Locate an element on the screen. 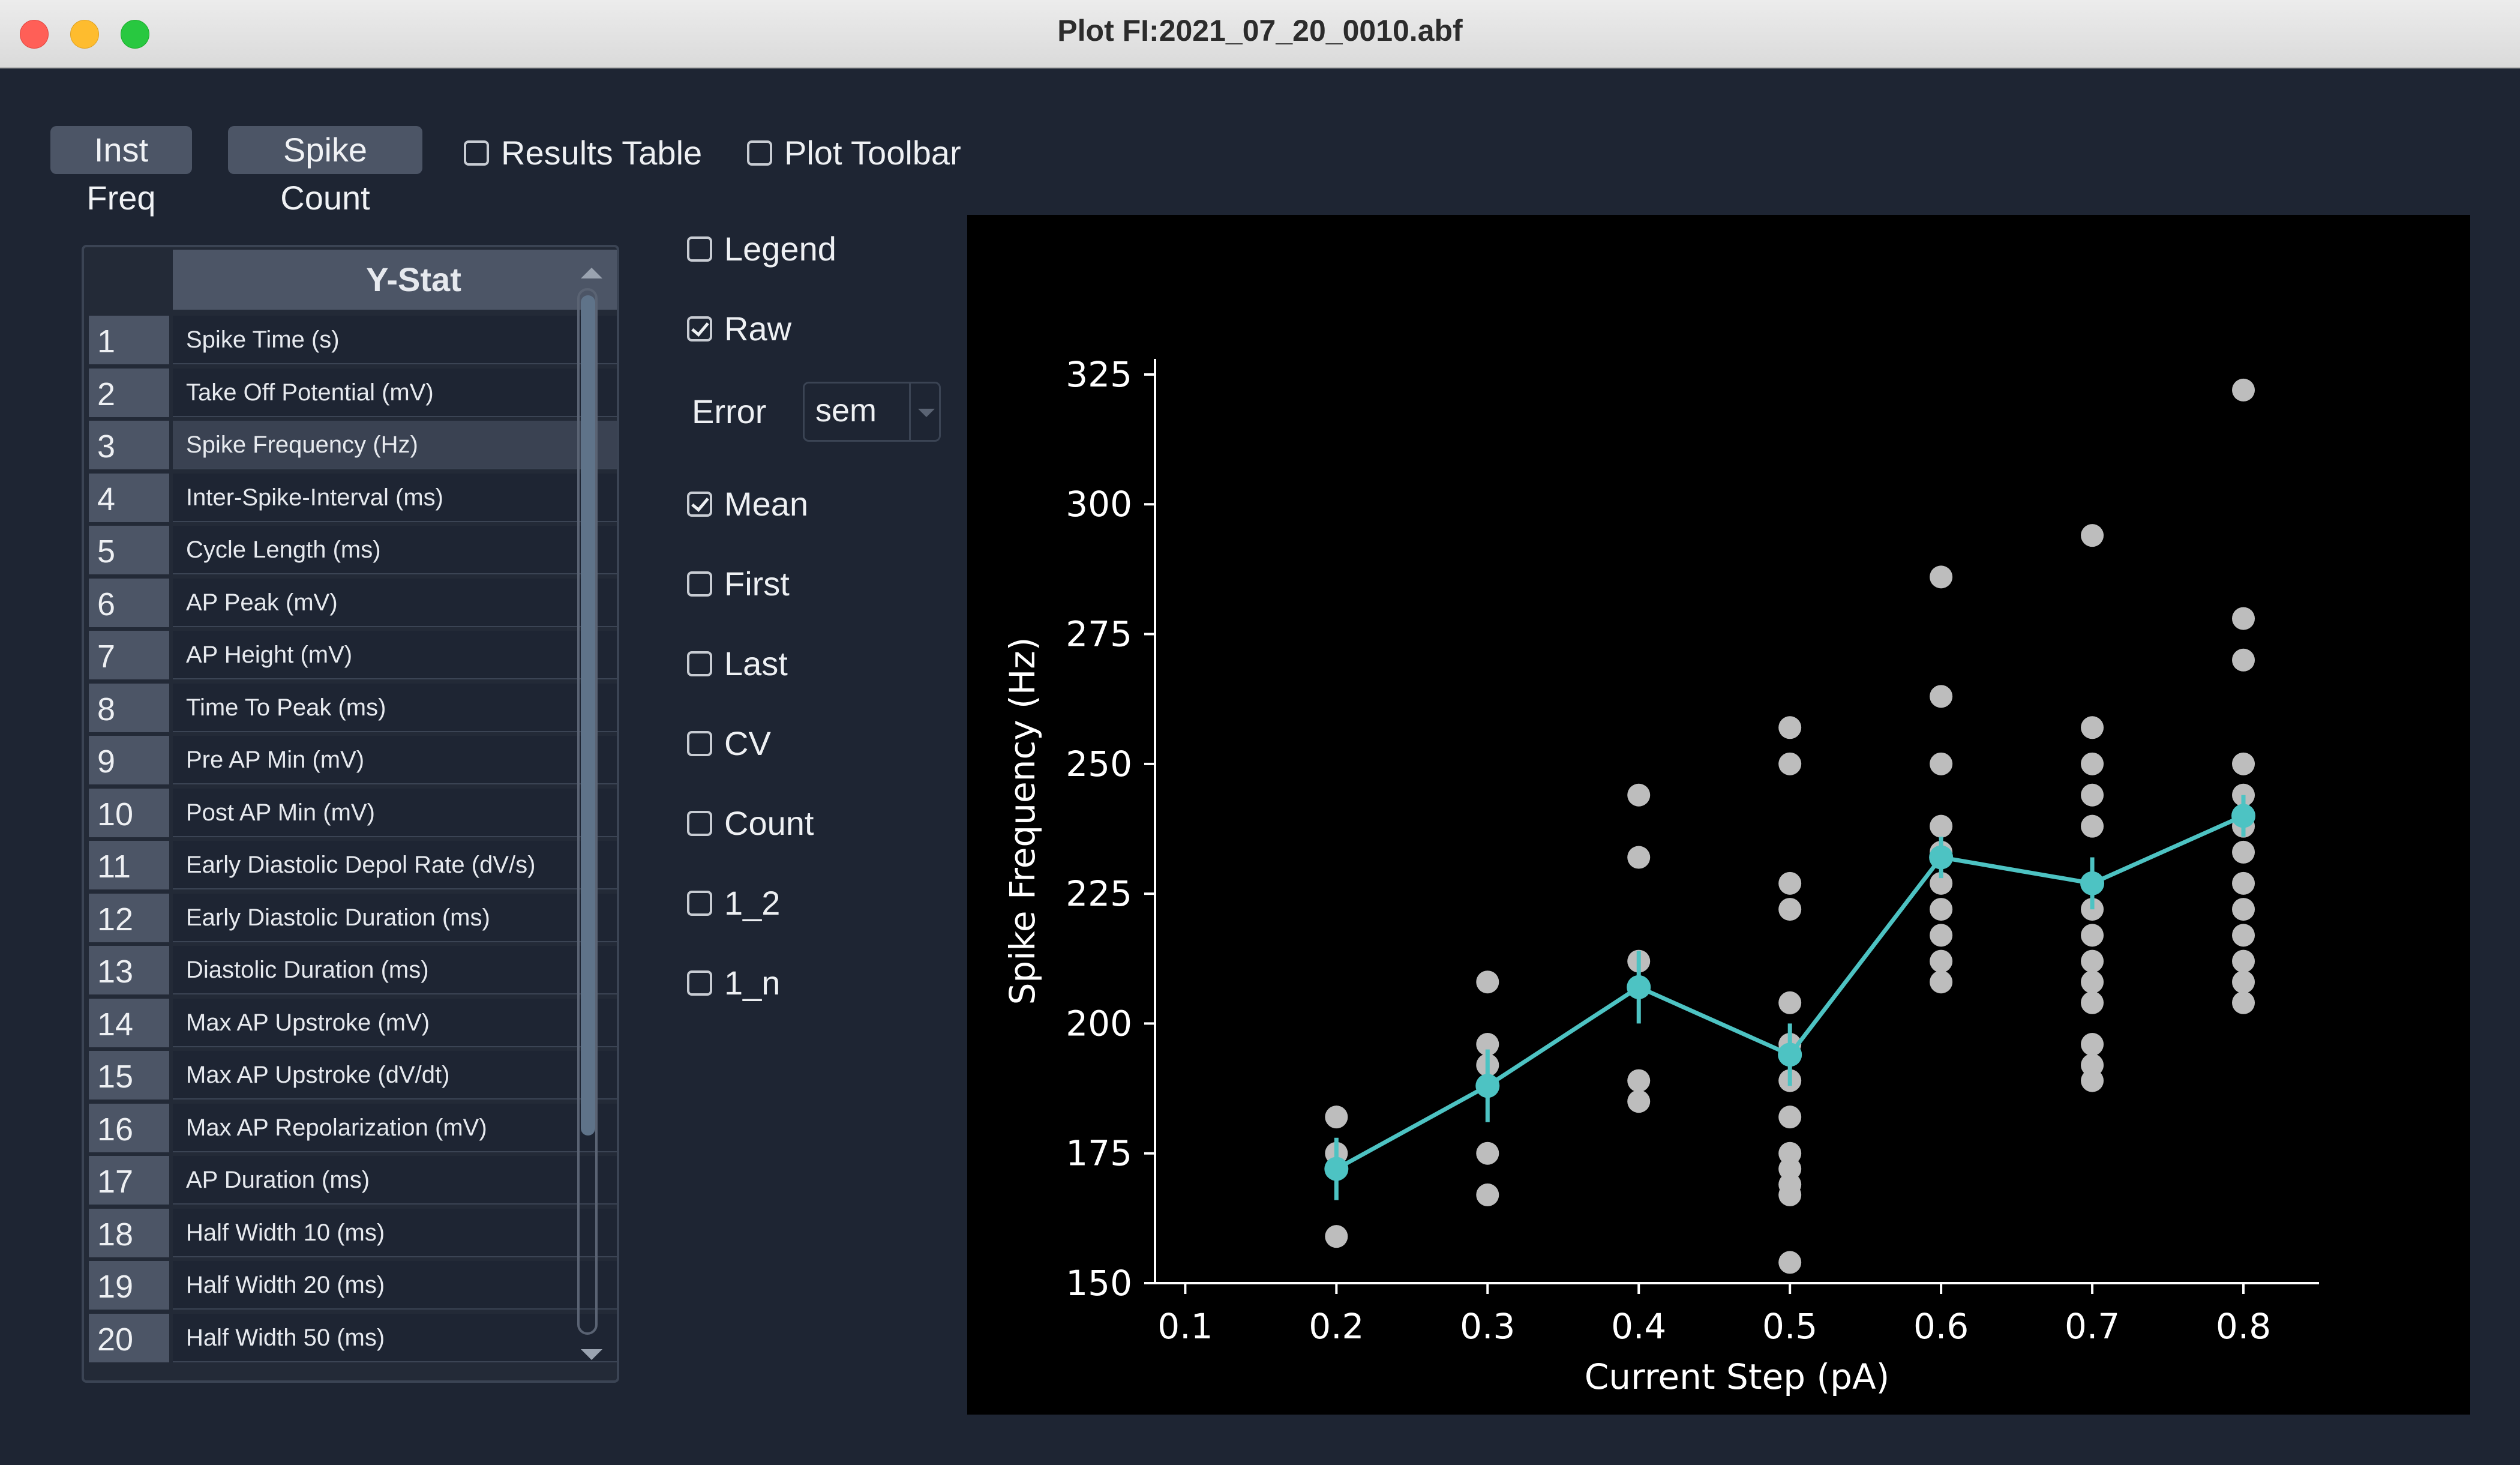 The width and height of the screenshot is (2520, 1465). row-stat-label: Early Diastolic Depol Rate (dV/s) is located at coordinates (395, 865).